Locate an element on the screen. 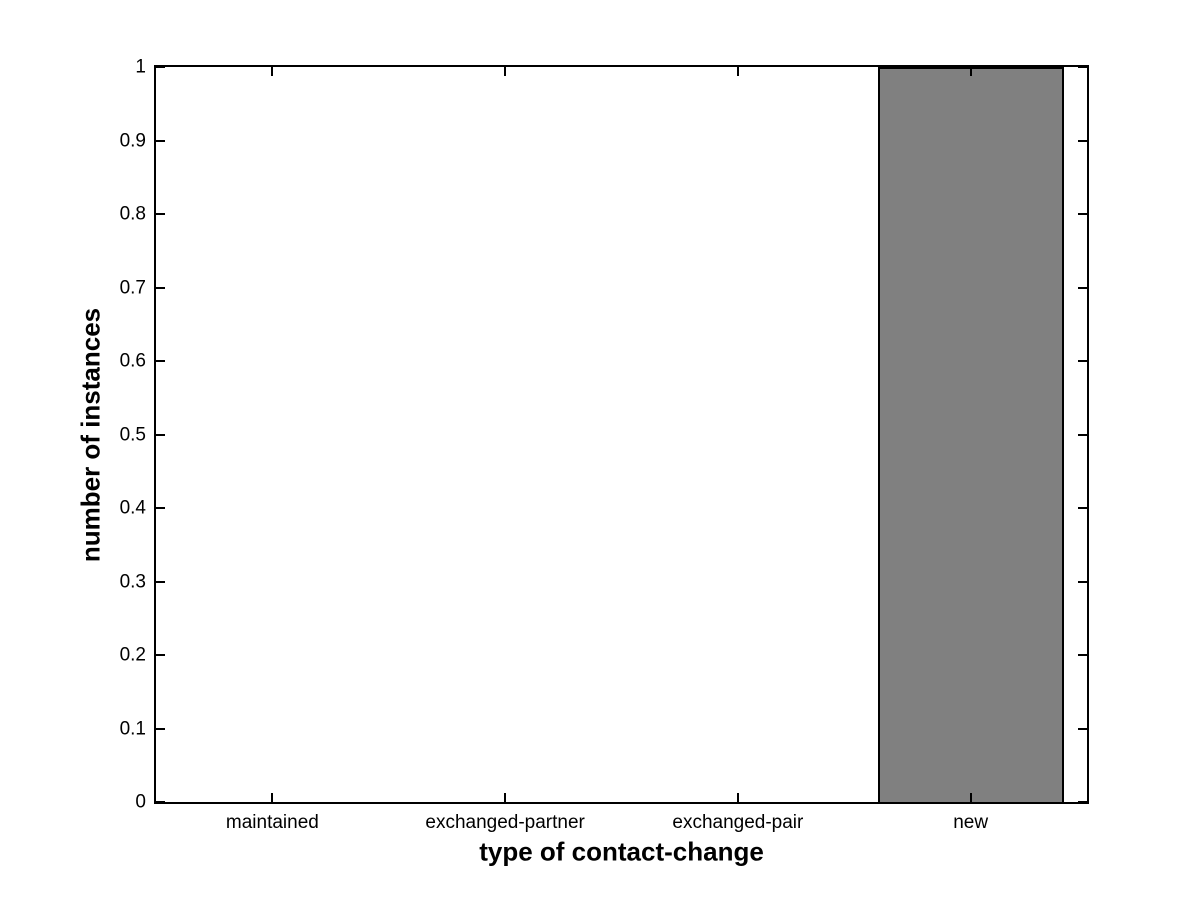 The height and width of the screenshot is (901, 1201). x-axis-label: type of contact-change is located at coordinates (621, 851).